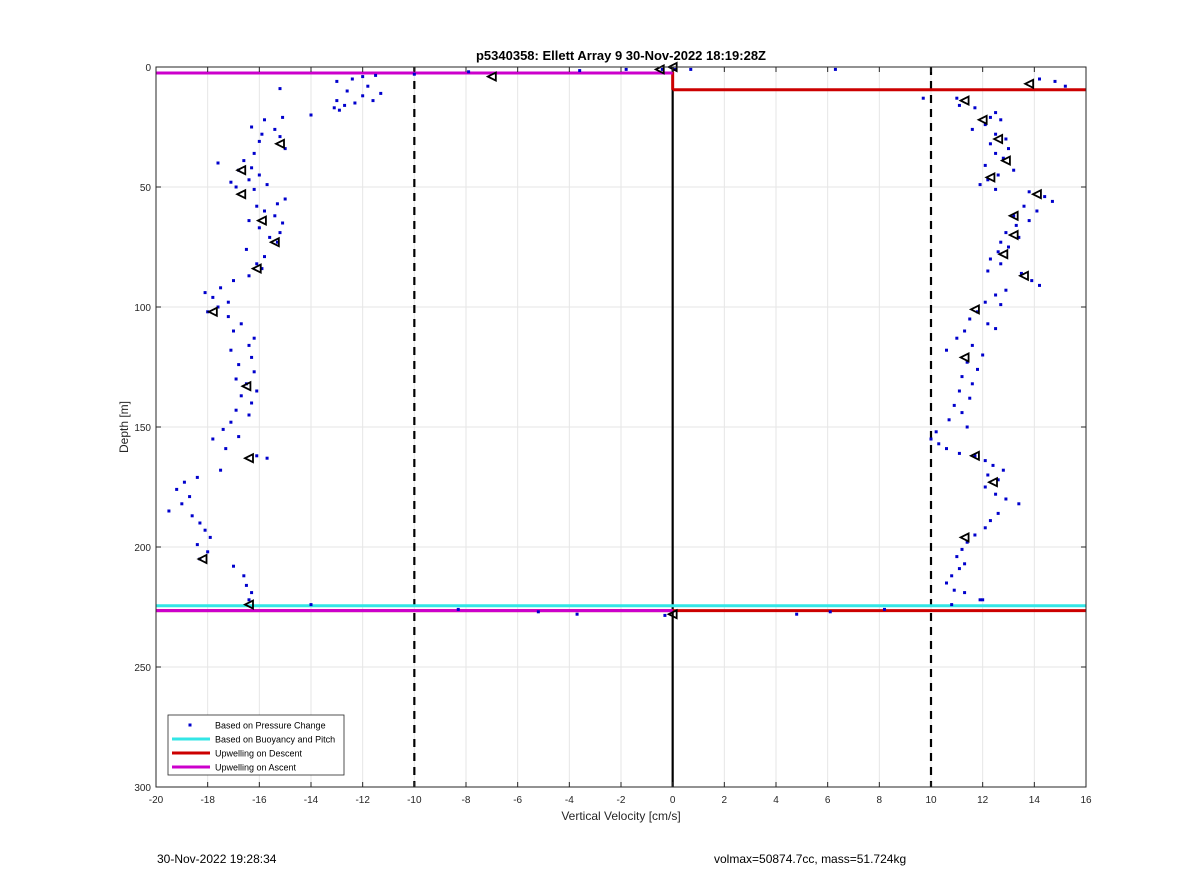 This screenshot has width=1200, height=885. I want to click on x-tick-label: 4, so click(776, 800).